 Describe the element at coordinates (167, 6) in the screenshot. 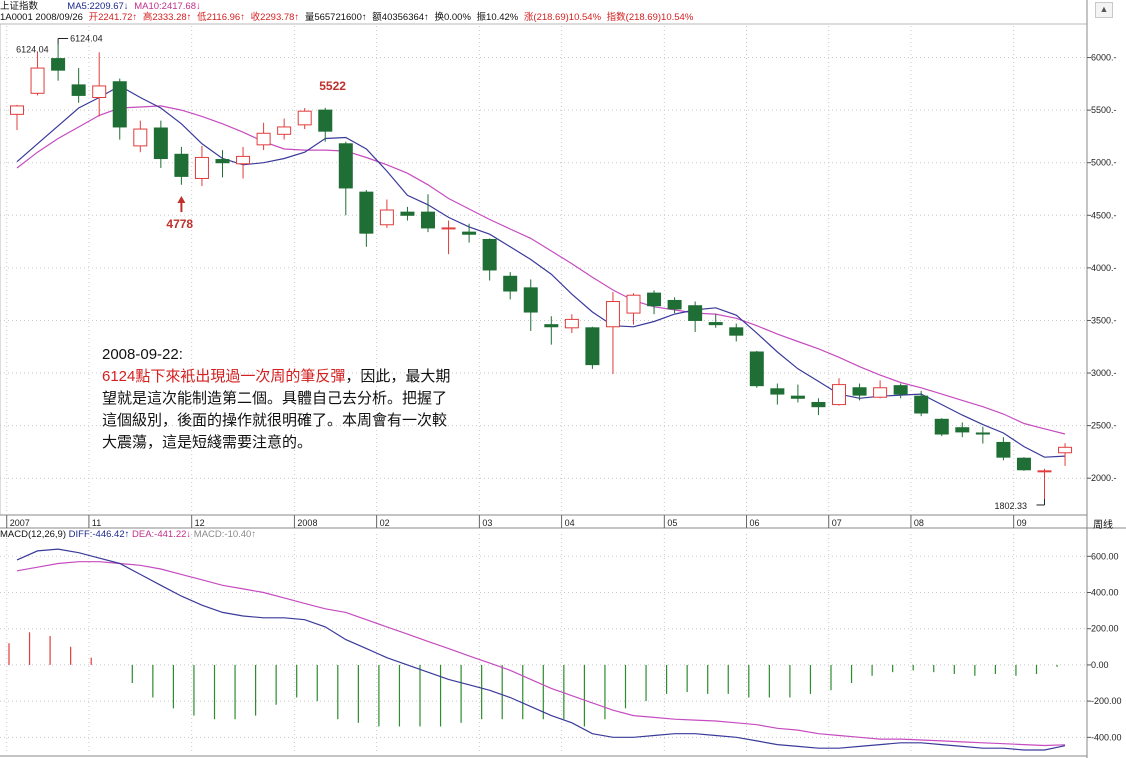

I see `ma10-readout: MA10:2417.68↓` at that location.